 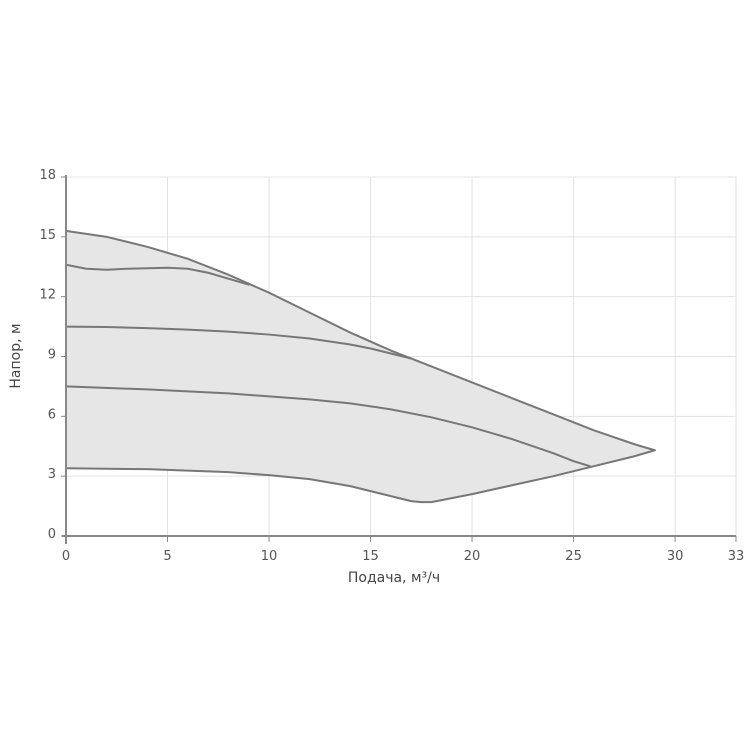 I want to click on x-tick-label: 30, so click(x=675, y=556).